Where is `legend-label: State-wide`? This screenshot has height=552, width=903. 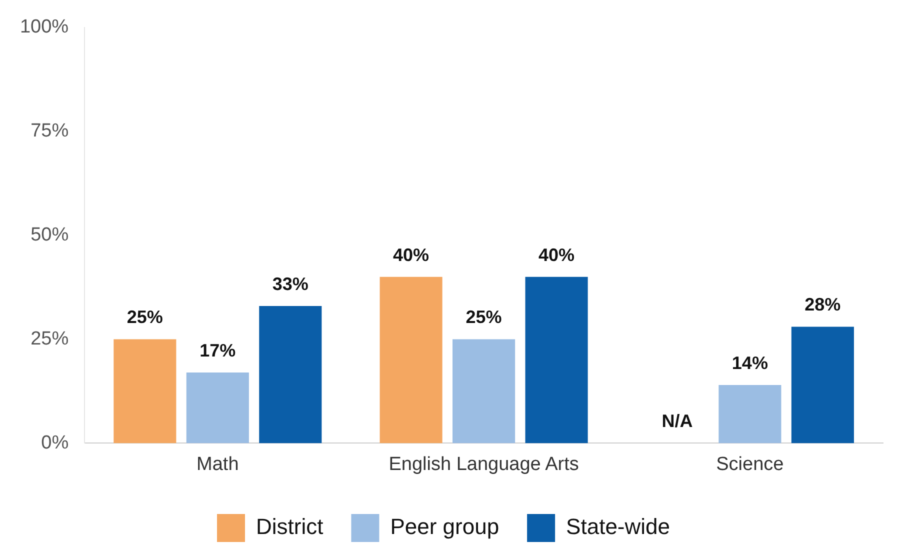
legend-label: State-wide is located at coordinates (618, 527).